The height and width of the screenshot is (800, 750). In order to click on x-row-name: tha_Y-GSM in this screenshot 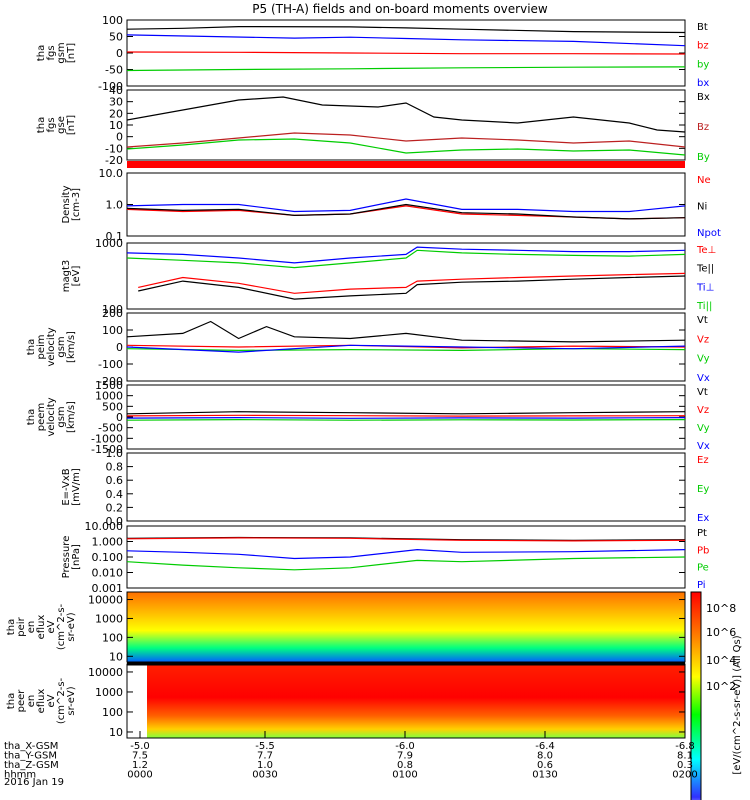, I will do `click(30, 756)`.